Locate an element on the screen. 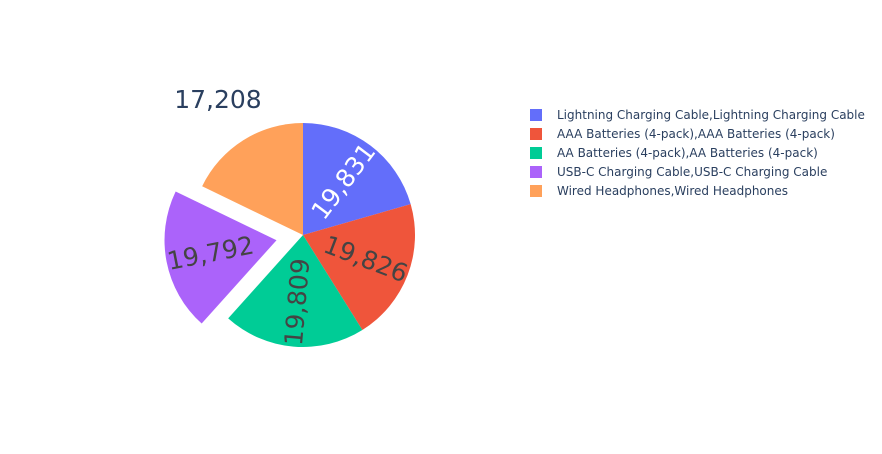  legend-item-wired-headphones: Wired Headphones,Wired Headphones is located at coordinates (659, 191).